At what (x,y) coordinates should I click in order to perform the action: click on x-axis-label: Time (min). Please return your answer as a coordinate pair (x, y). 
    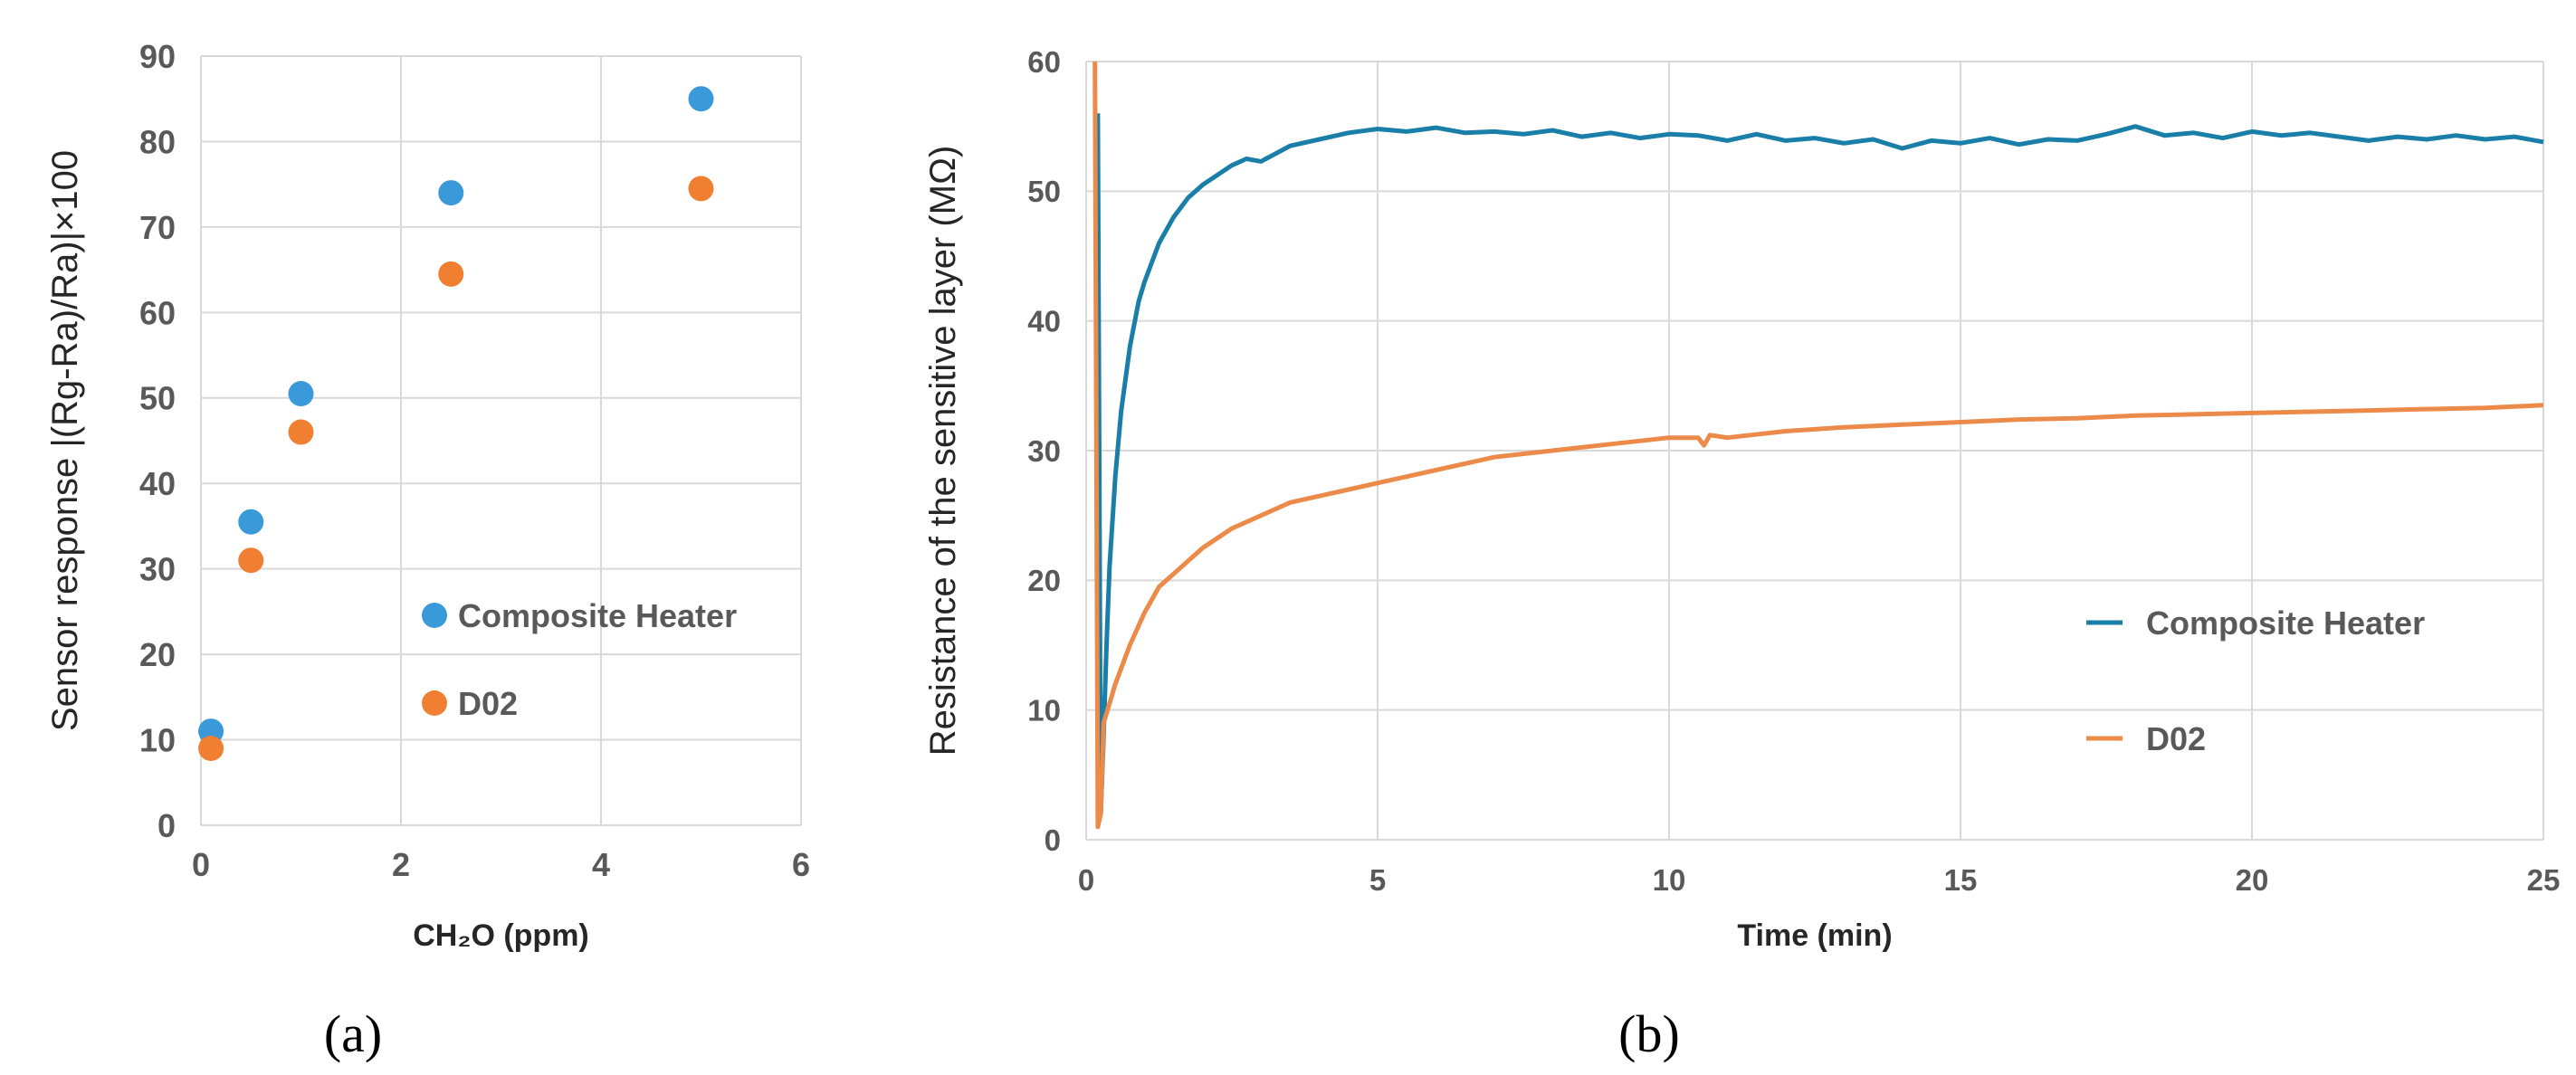
    Looking at the image, I should click on (1814, 935).